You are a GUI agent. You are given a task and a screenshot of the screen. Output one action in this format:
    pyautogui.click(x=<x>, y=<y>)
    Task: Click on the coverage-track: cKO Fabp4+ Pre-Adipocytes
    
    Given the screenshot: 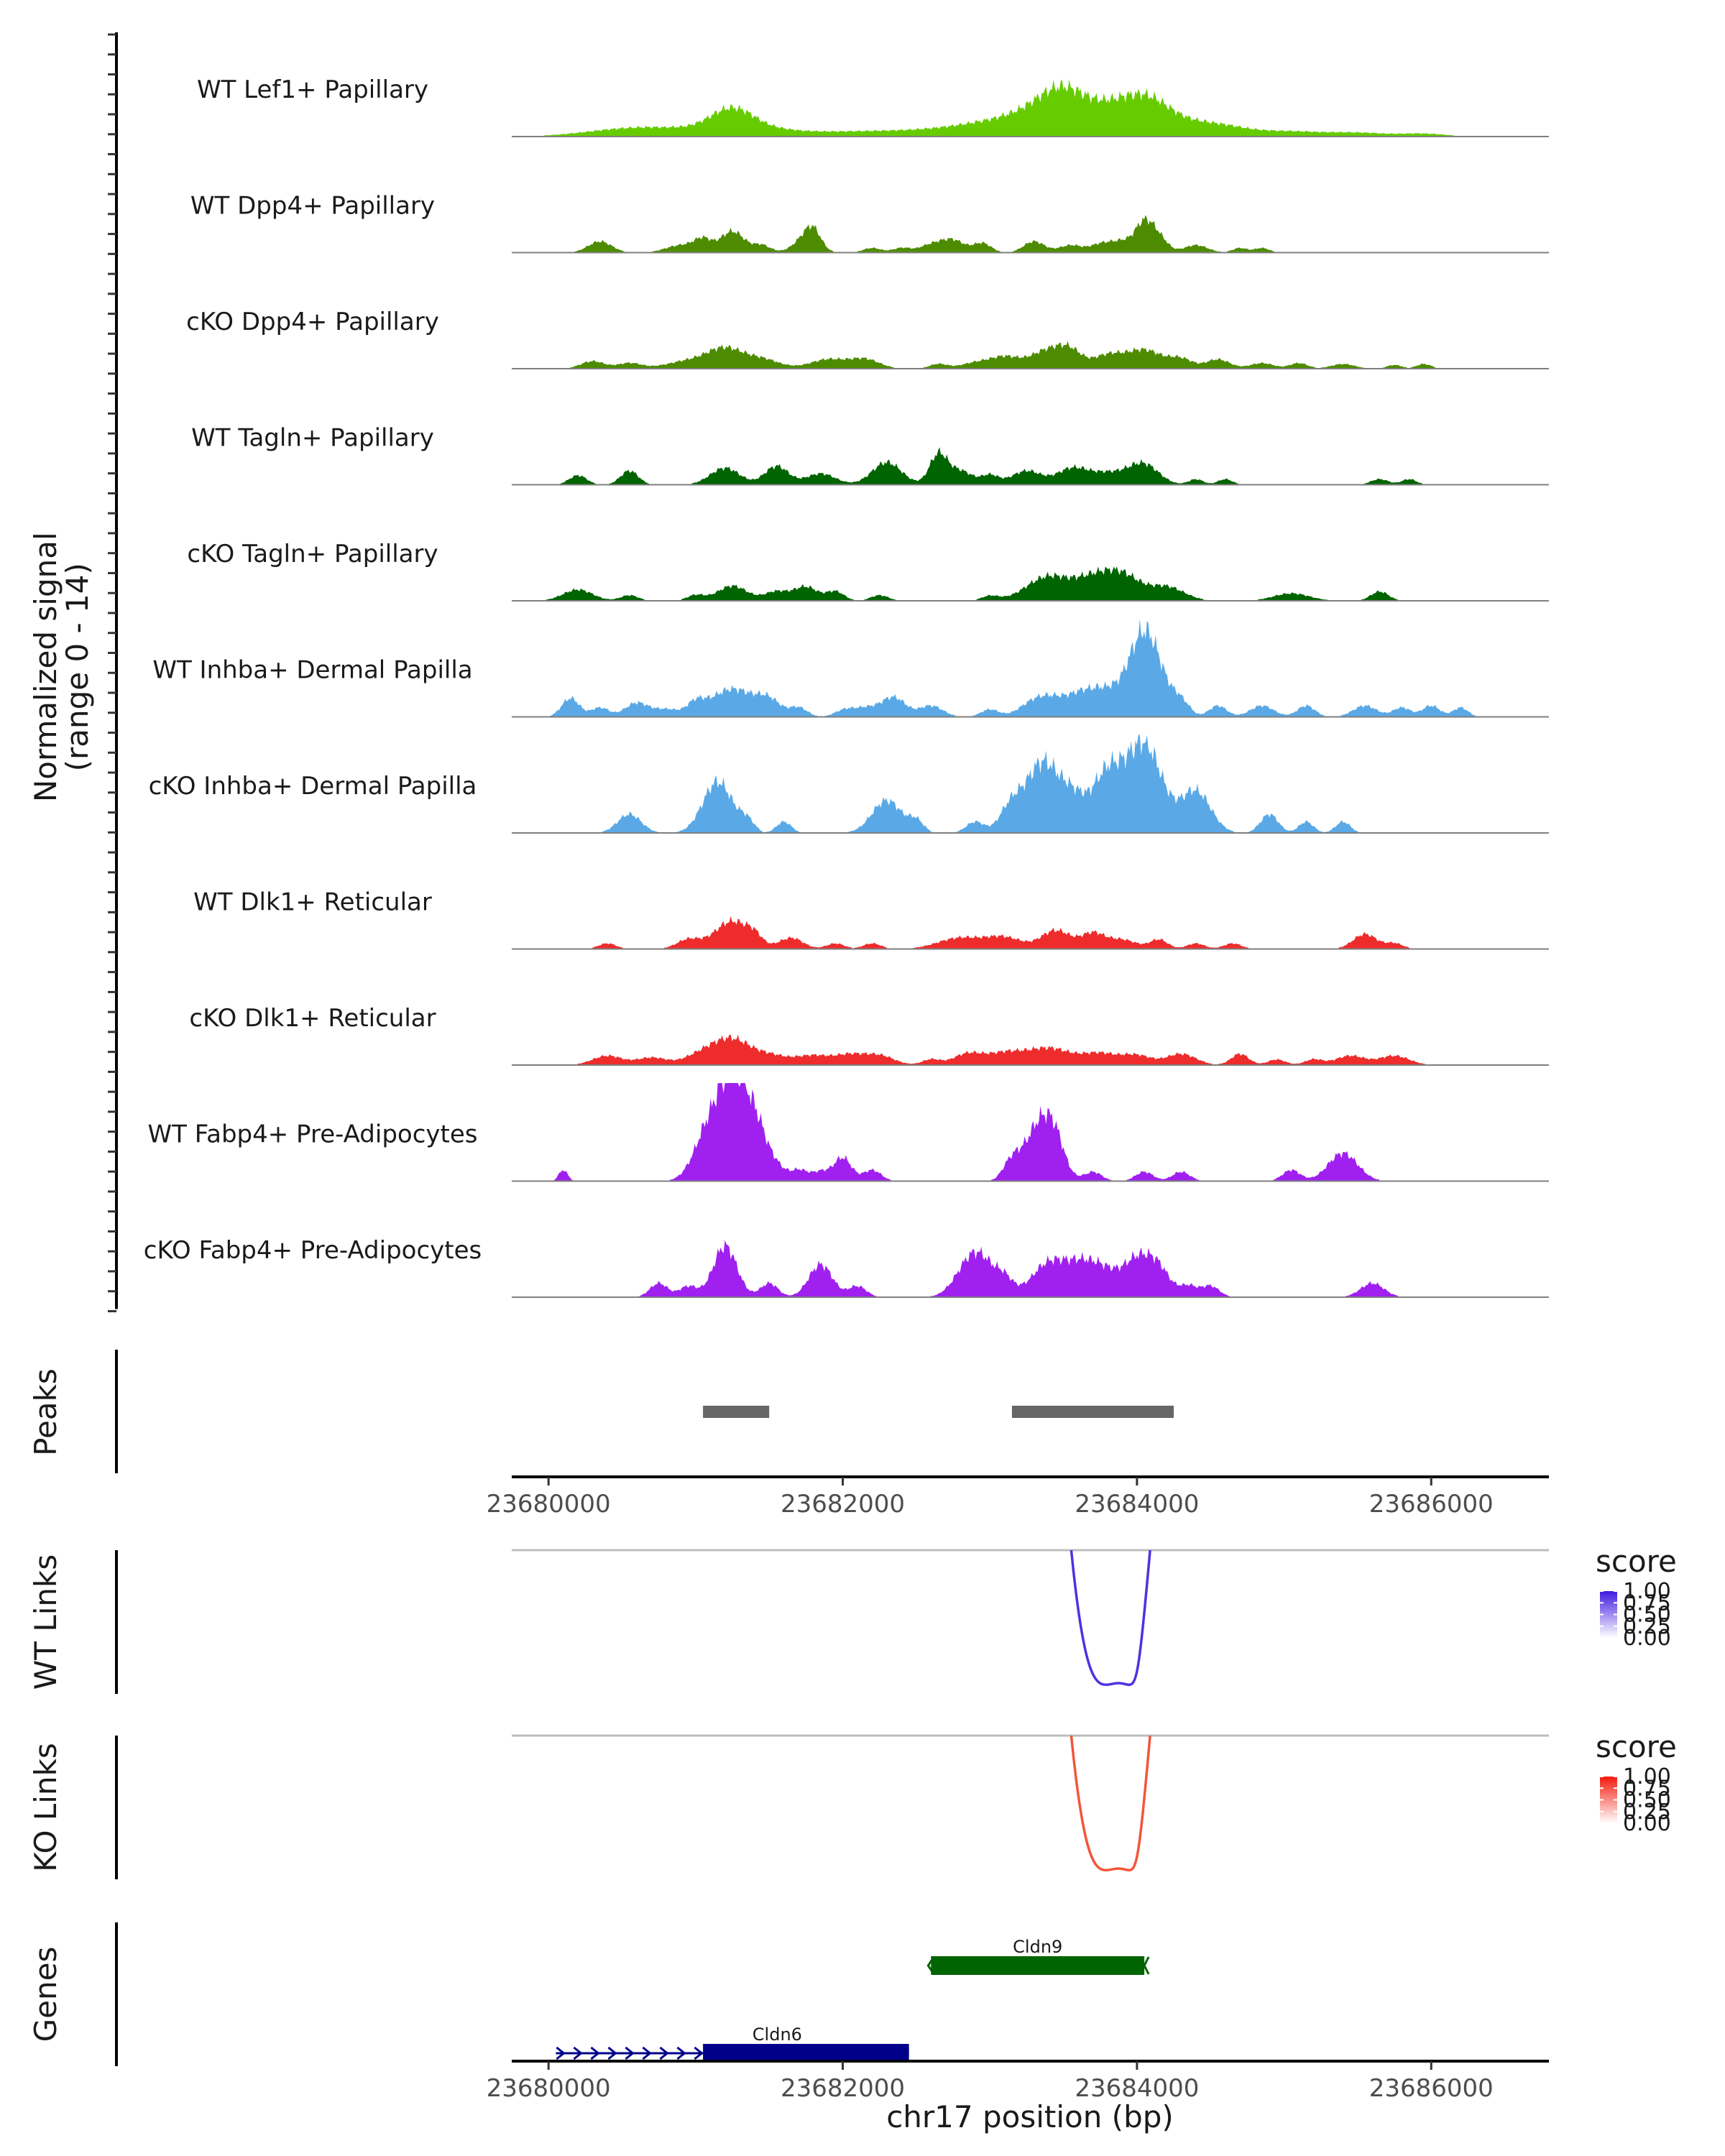 What is the action you would take?
    pyautogui.click(x=846, y=1267)
    